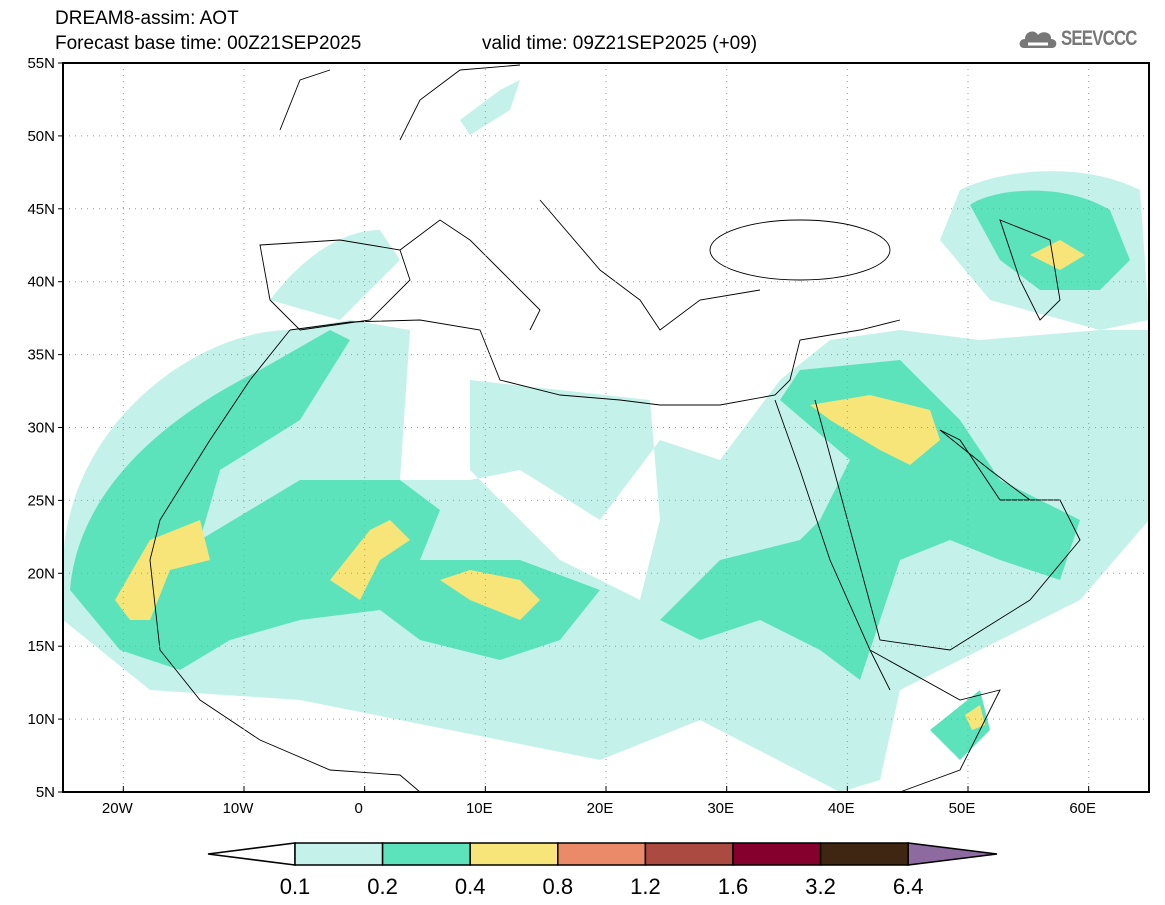  Describe the element at coordinates (962, 808) in the screenshot. I see `lon-label: 50E` at that location.